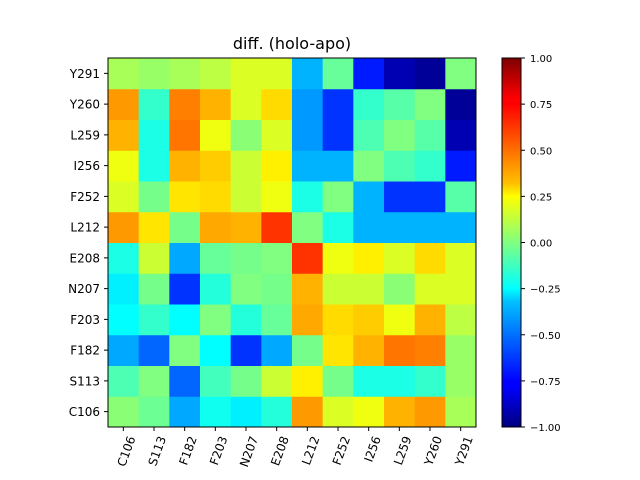 The image size is (640, 480). I want to click on colorbar, so click(511, 242).